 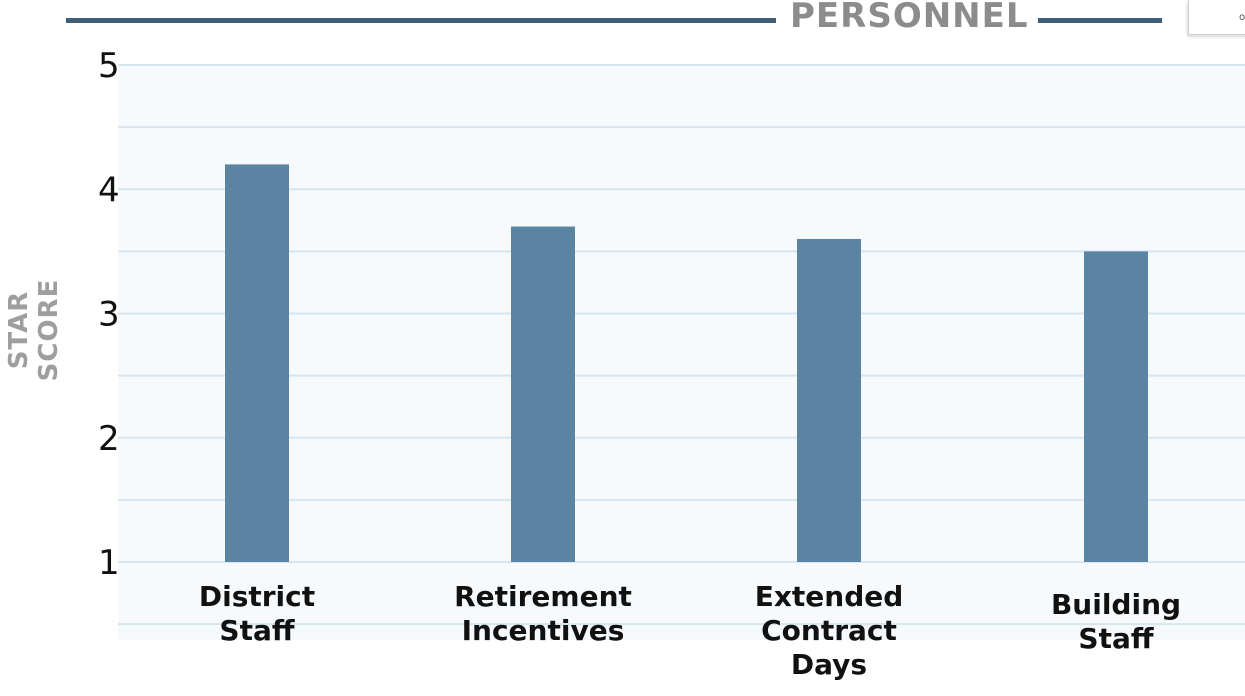 What do you see at coordinates (109, 315) in the screenshot?
I see `y-tick-label: 3` at bounding box center [109, 315].